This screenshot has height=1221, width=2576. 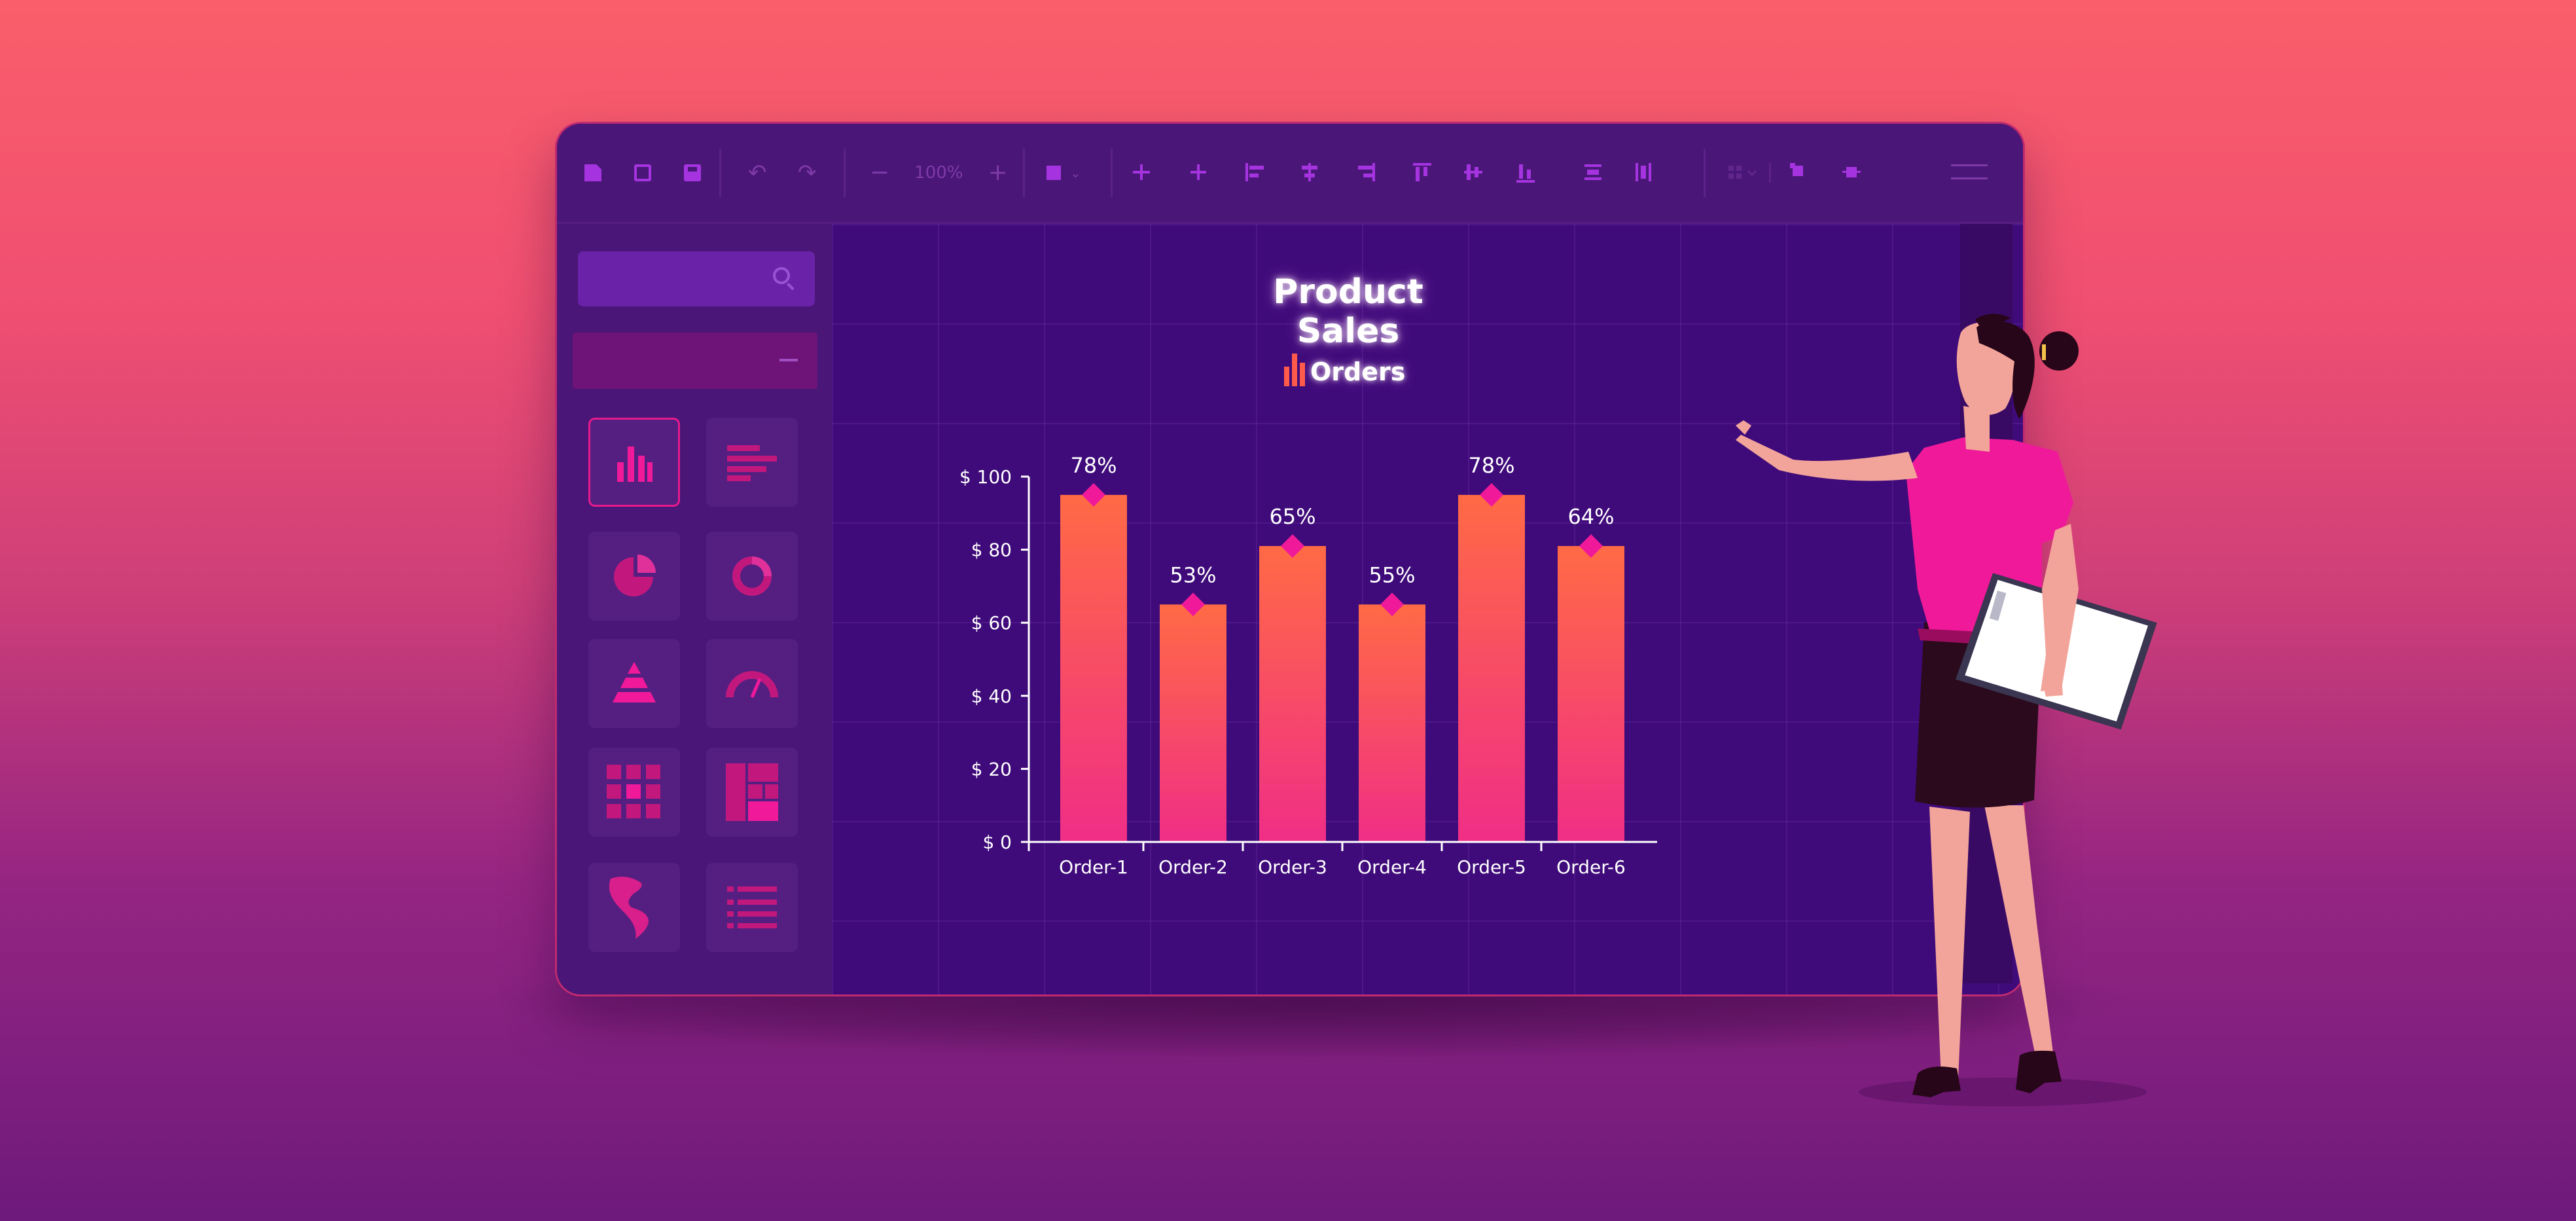 I want to click on align-middle-icon, so click(x=1473, y=172).